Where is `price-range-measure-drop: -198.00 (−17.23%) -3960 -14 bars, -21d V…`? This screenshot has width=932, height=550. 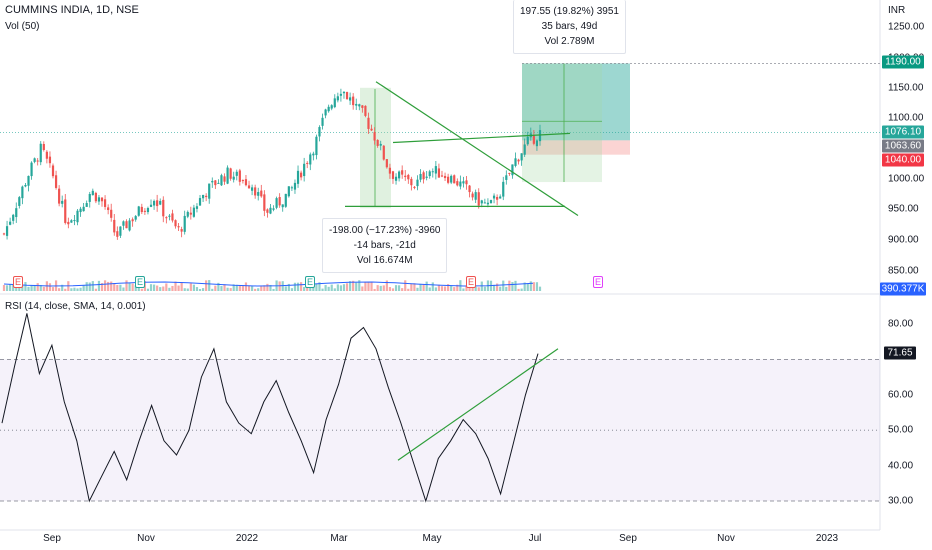 price-range-measure-drop: -198.00 (−17.23%) -3960 -14 bars, -21d V… is located at coordinates (385, 245).